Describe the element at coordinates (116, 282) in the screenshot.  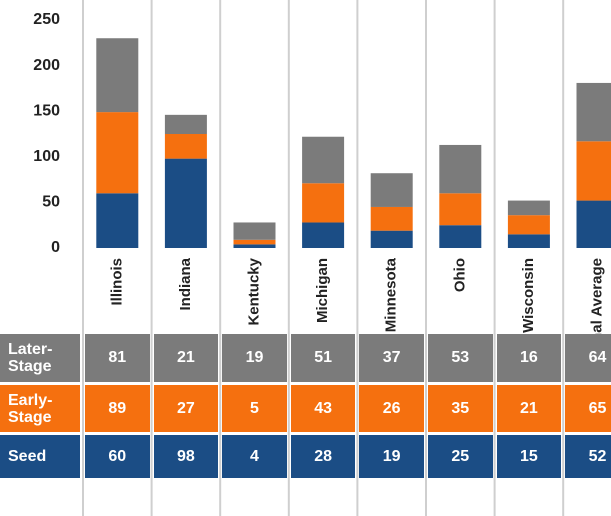
I see `x-tick-label: Illinois` at that location.